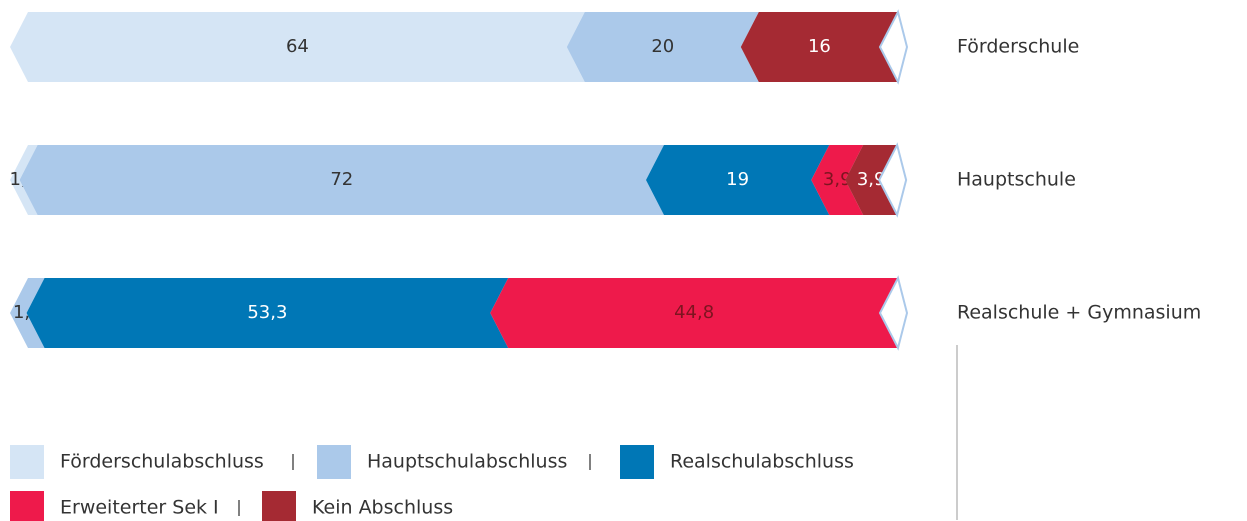 The image size is (1247, 521). What do you see at coordinates (762, 462) in the screenshot?
I see `legend-label: Realschulabschluss` at bounding box center [762, 462].